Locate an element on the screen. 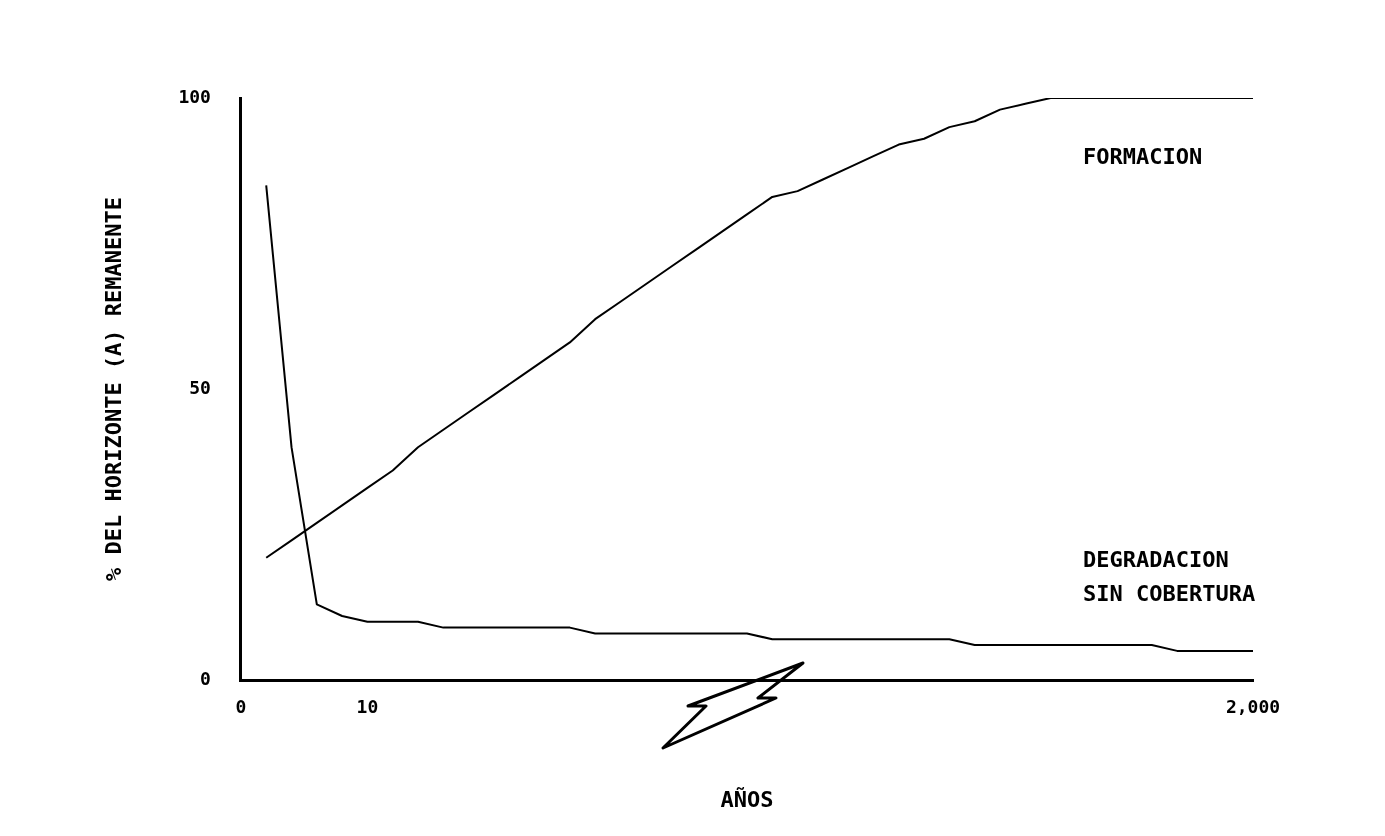  x-tick-label: 0 is located at coordinates (241, 707).